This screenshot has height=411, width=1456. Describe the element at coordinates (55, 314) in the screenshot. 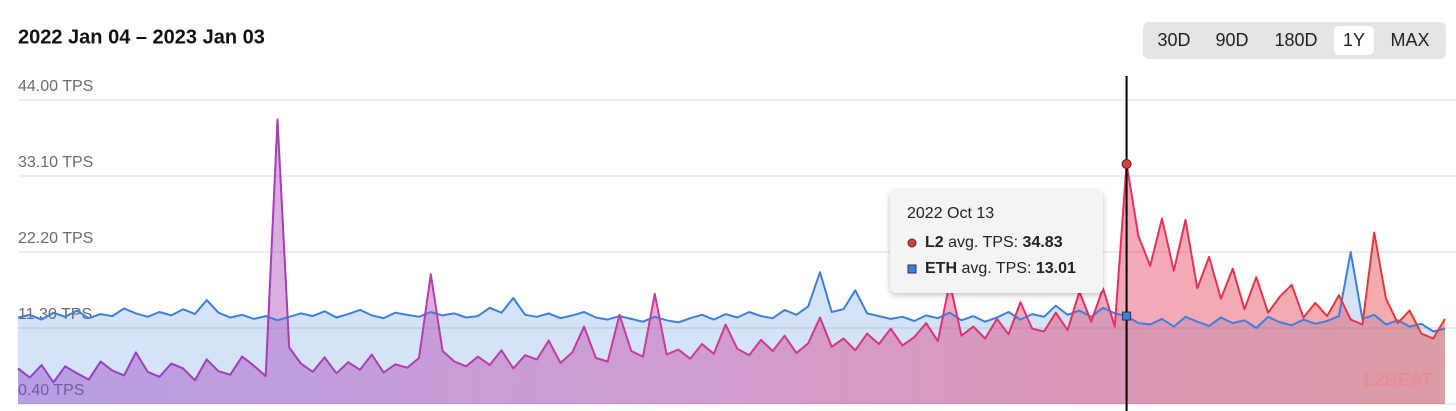

I see `y-tick-label: 11.30 TPS` at that location.